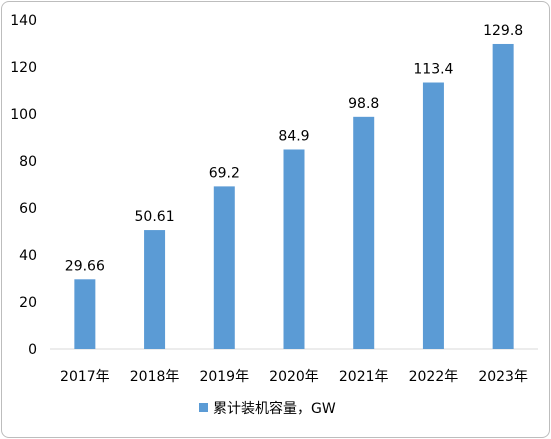 The height and width of the screenshot is (439, 551). Describe the element at coordinates (23, 21) in the screenshot. I see `y-tick-label: 140` at that location.